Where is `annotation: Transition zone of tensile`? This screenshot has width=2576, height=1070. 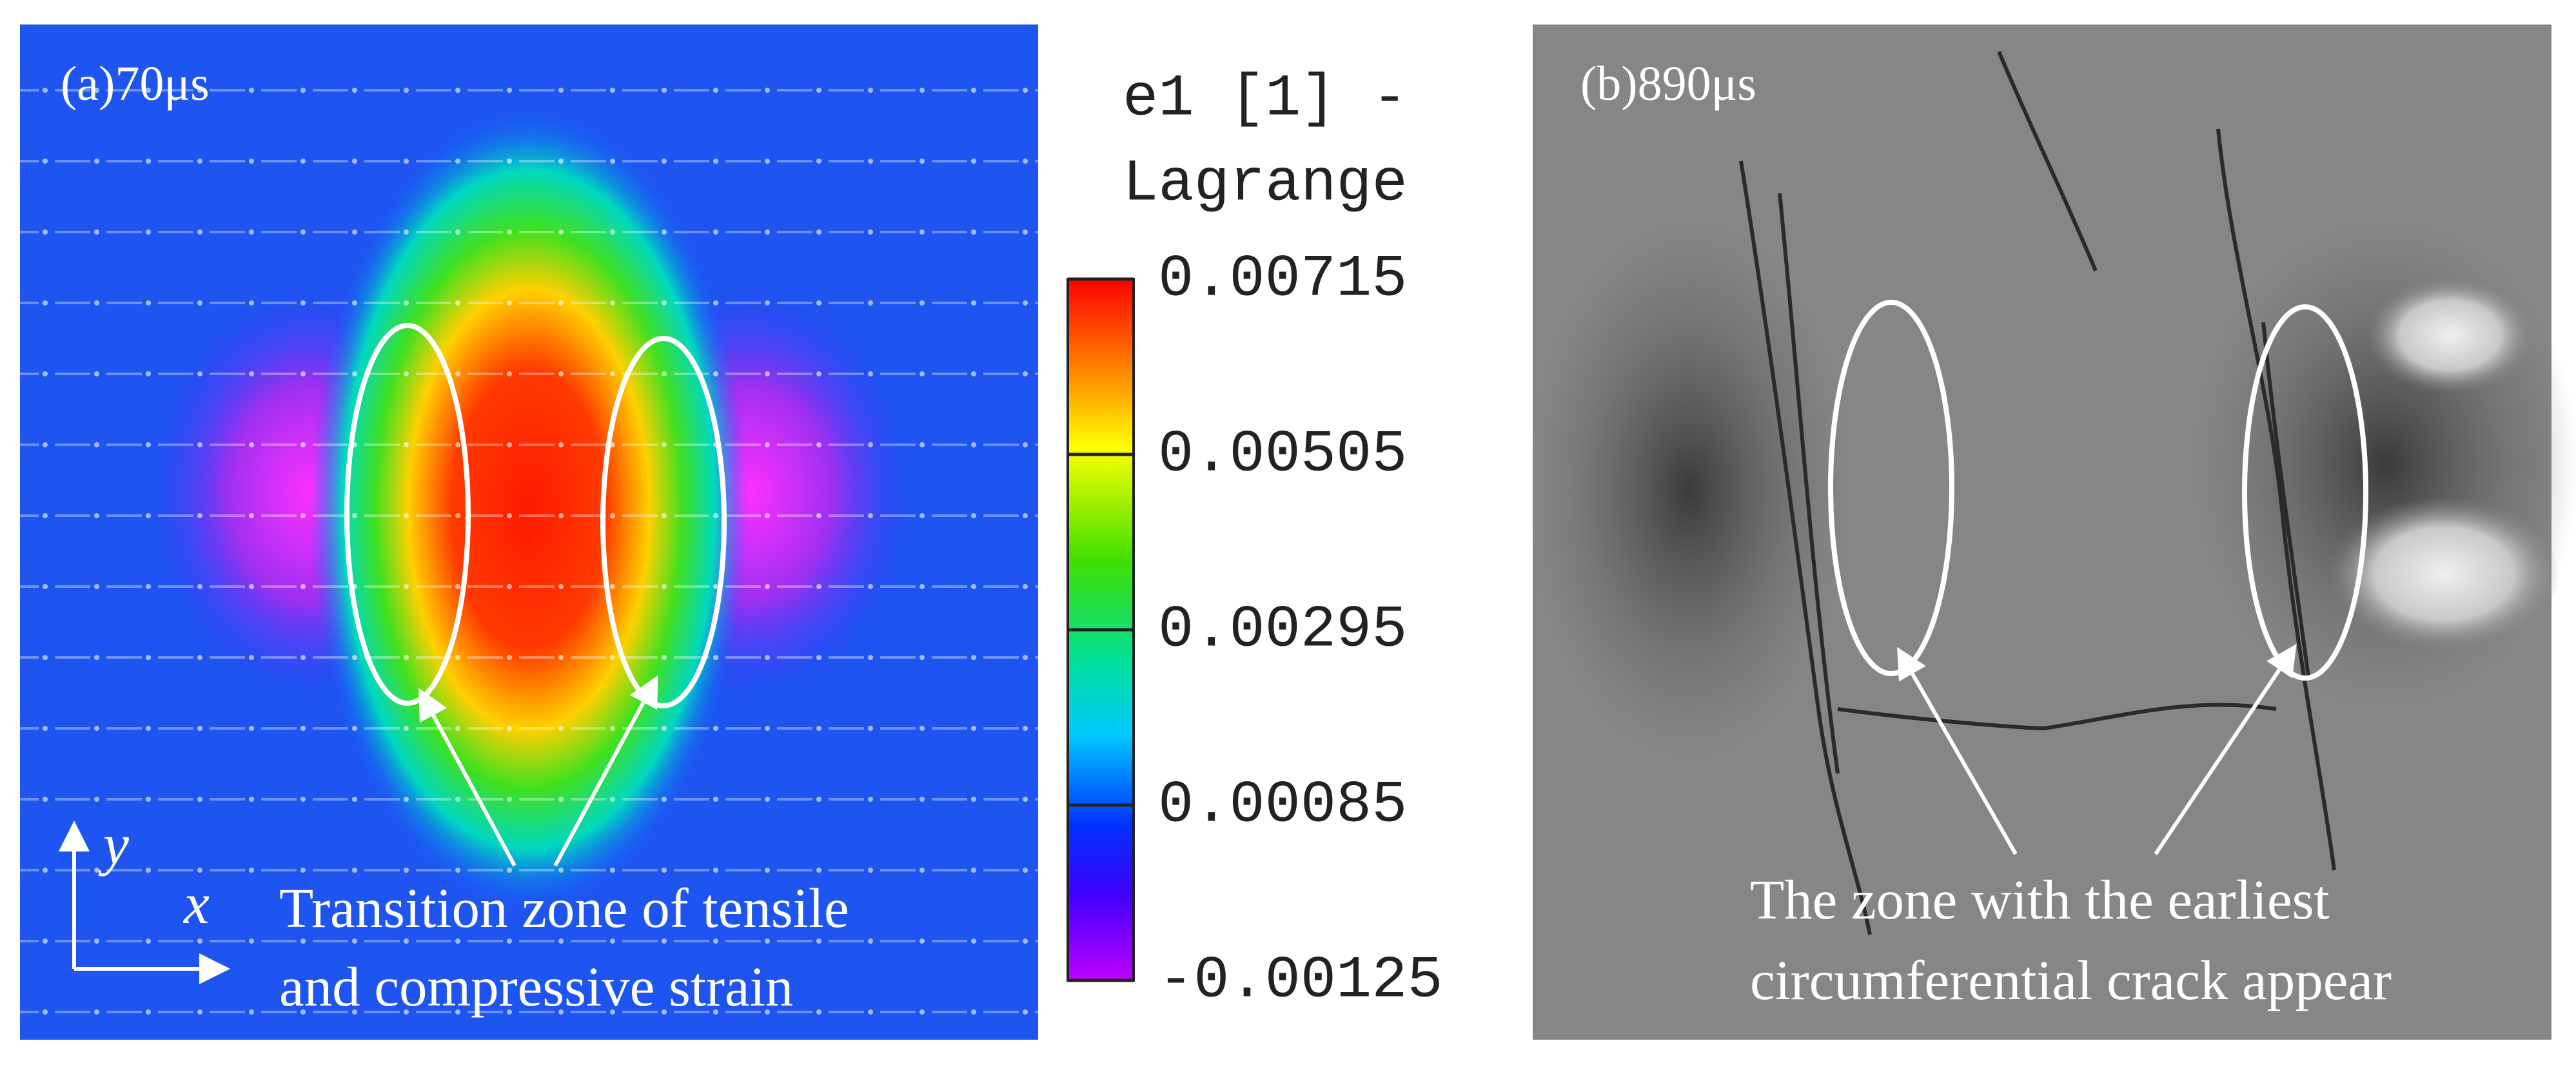 annotation: Transition zone of tensile is located at coordinates (564, 908).